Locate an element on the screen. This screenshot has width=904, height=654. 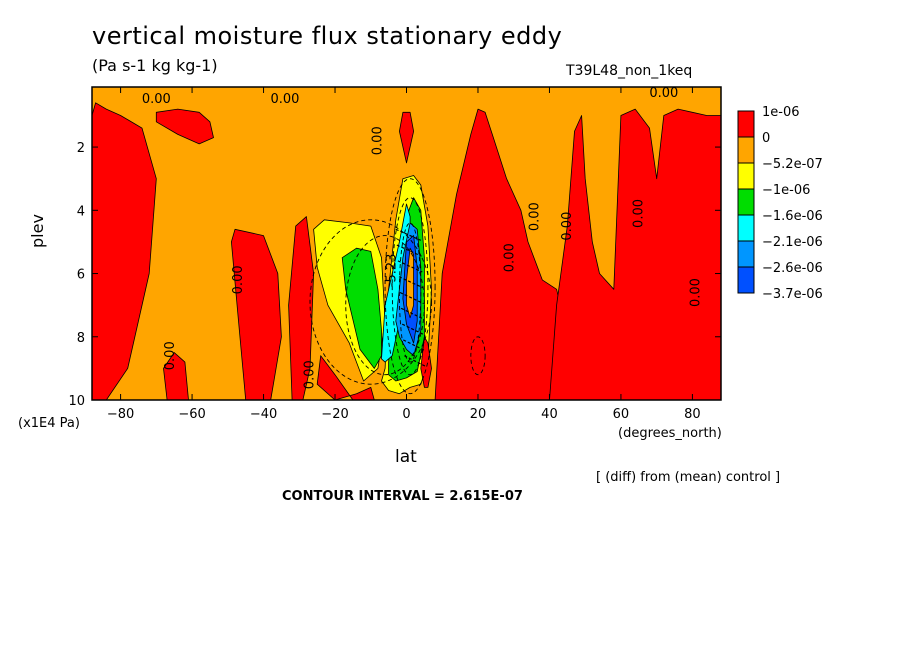
x-tick-label: −60 is located at coordinates (191, 414).